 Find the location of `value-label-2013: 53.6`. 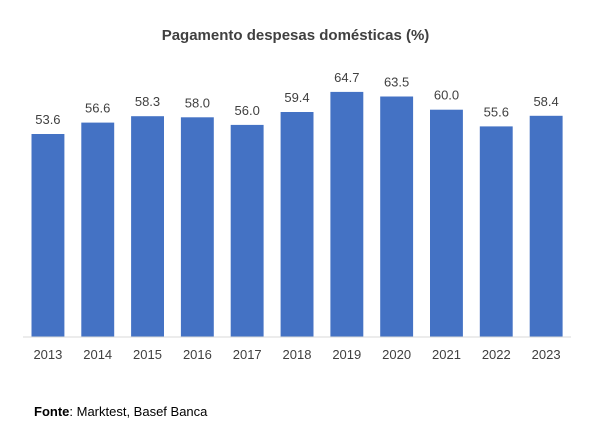

value-label-2013: 53.6 is located at coordinates (47, 119).